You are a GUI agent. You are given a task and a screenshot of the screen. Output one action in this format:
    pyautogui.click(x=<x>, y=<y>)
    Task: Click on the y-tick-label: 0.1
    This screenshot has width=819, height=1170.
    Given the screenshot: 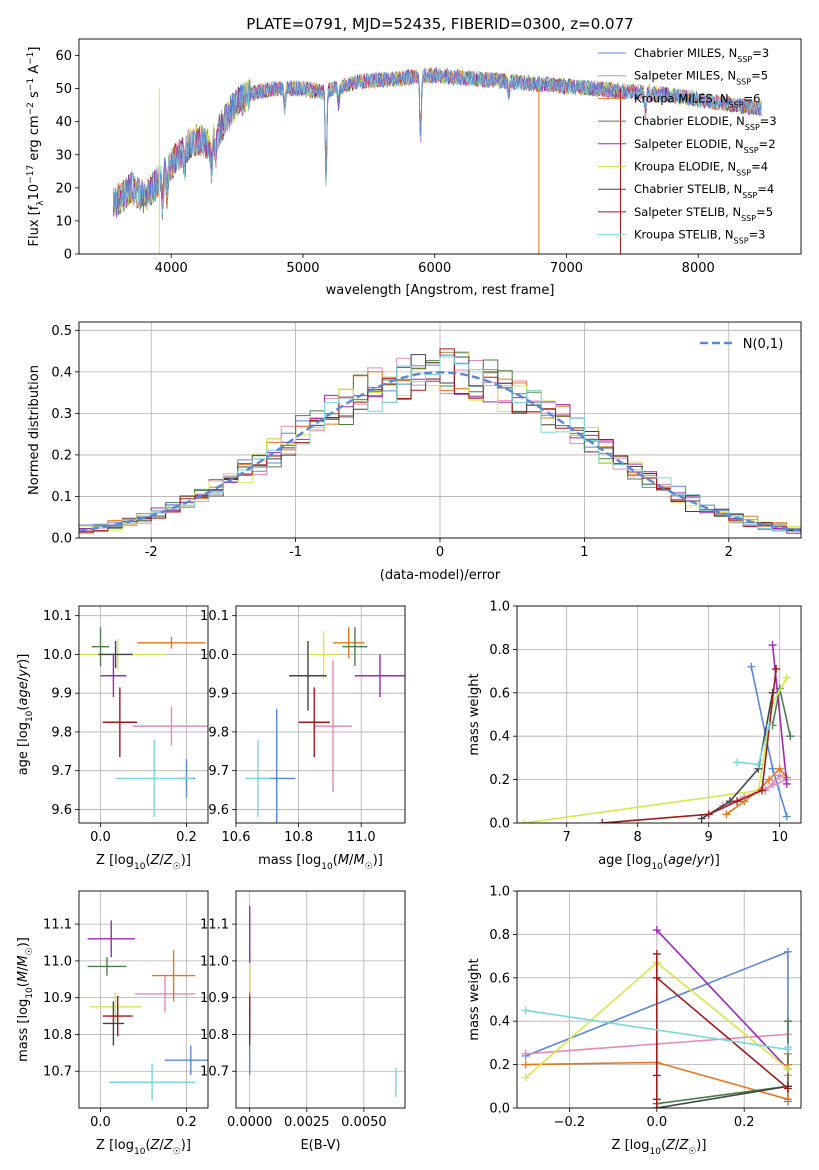 What is the action you would take?
    pyautogui.click(x=61, y=497)
    